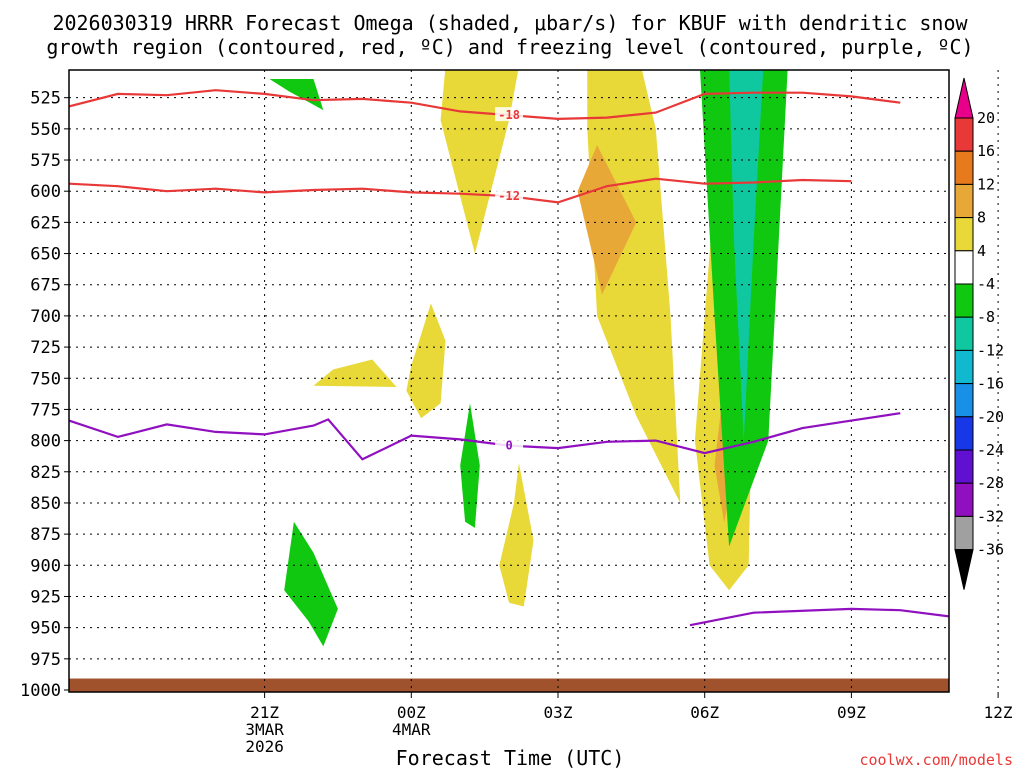  I want to click on y-tick-label-775: 775, so click(45, 410).